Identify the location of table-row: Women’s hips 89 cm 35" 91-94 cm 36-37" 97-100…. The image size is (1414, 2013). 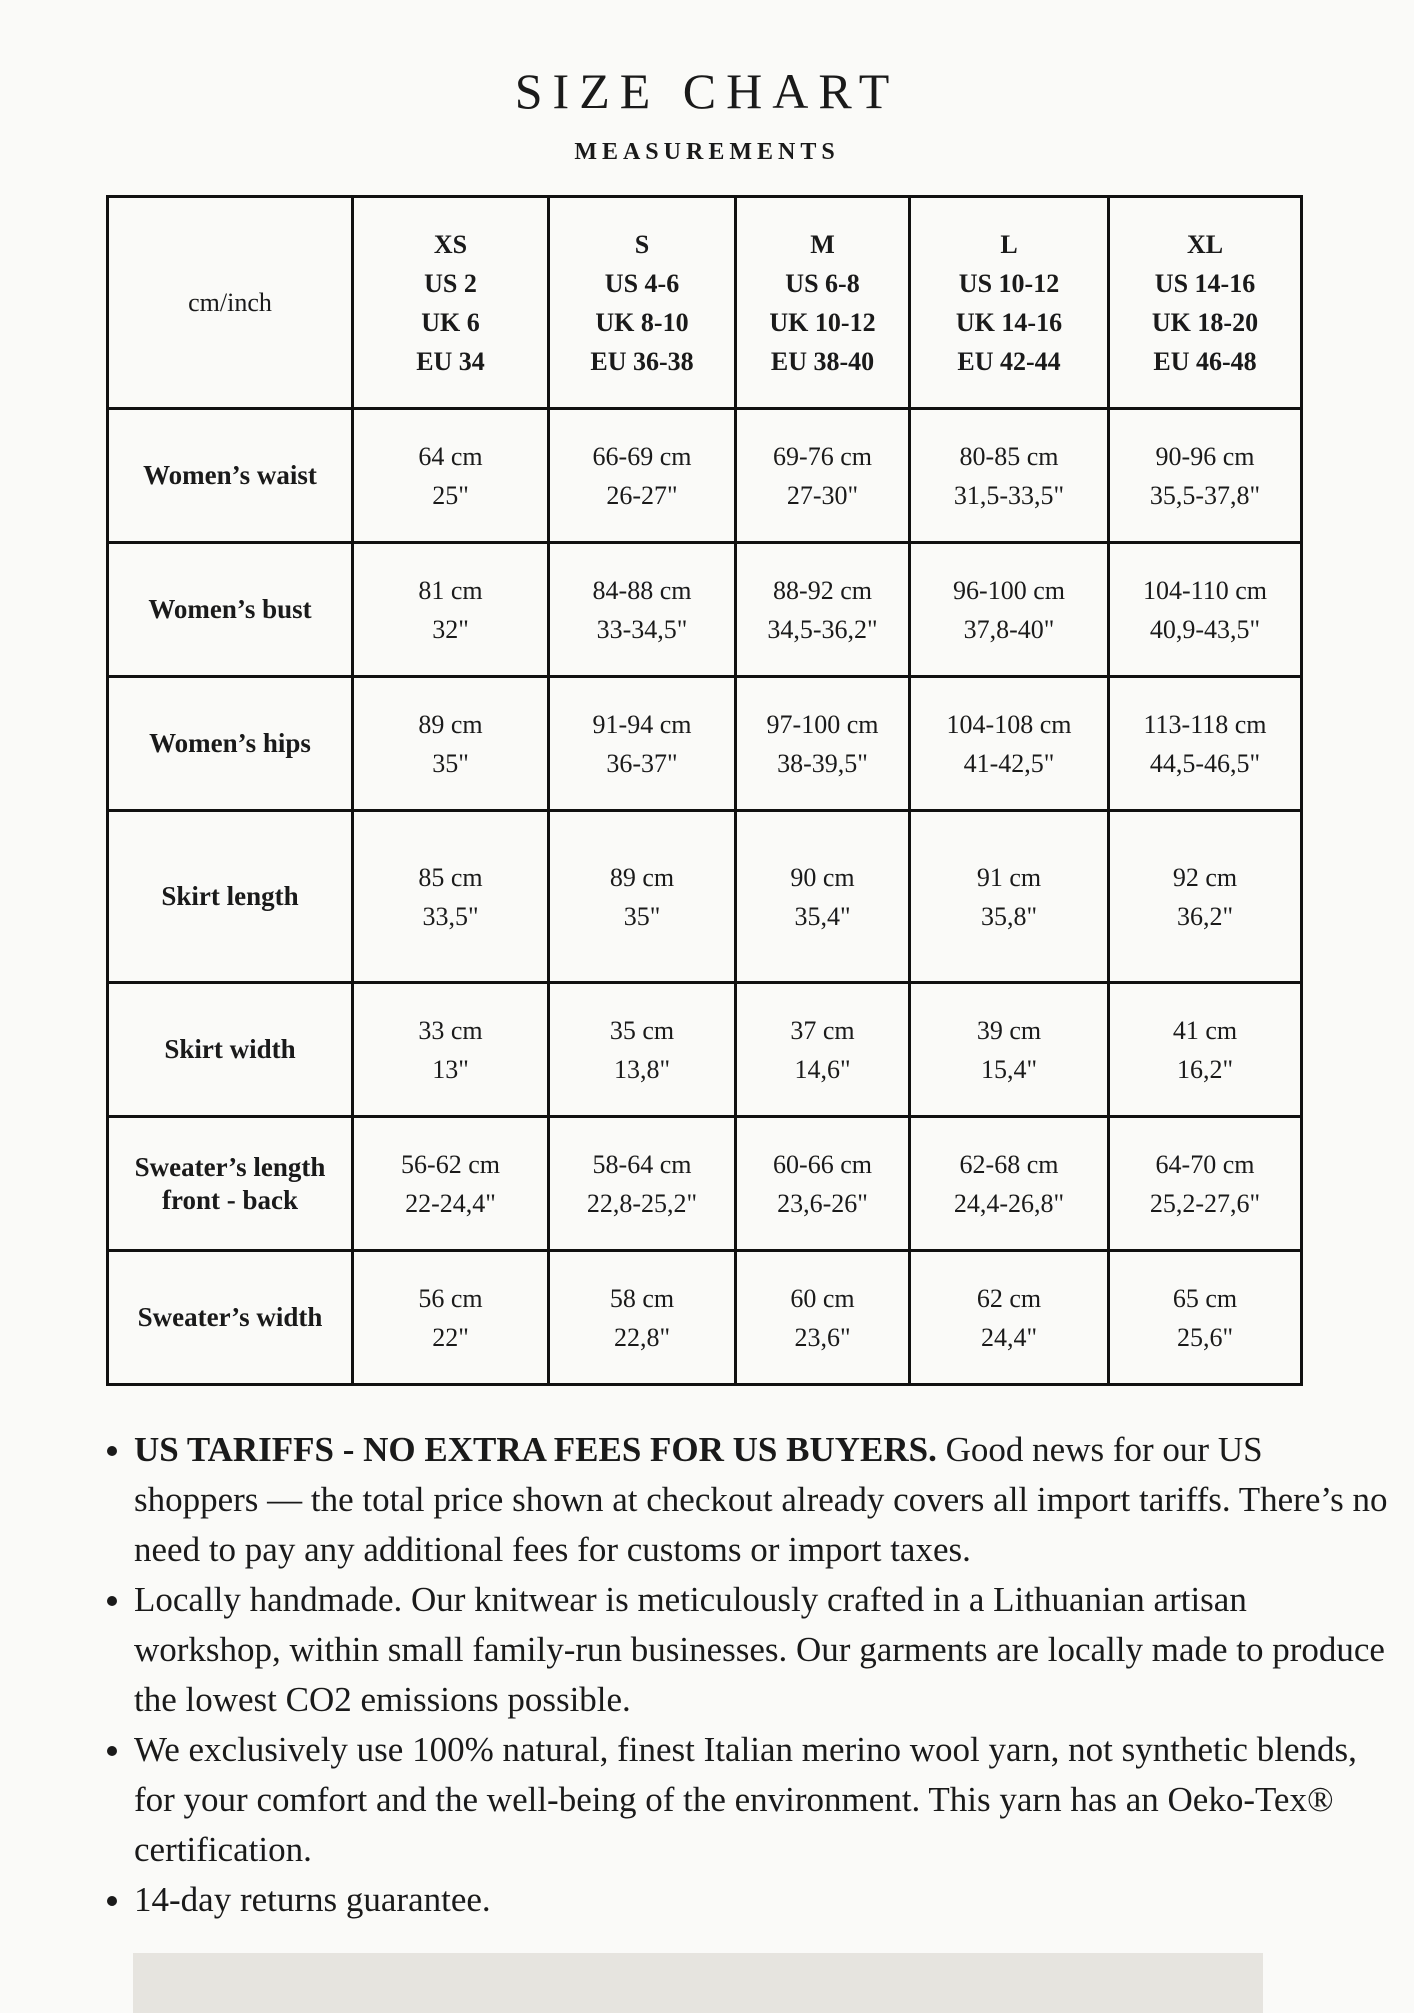
(704, 743).